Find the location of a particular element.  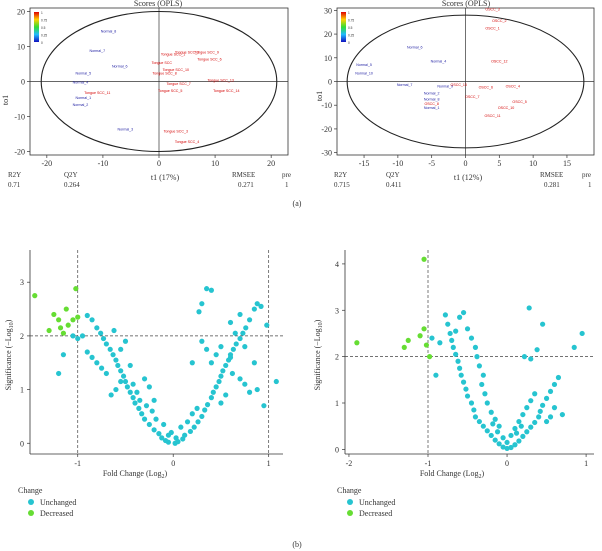

opls2-xtick-label: 10 is located at coordinates (533, 163).